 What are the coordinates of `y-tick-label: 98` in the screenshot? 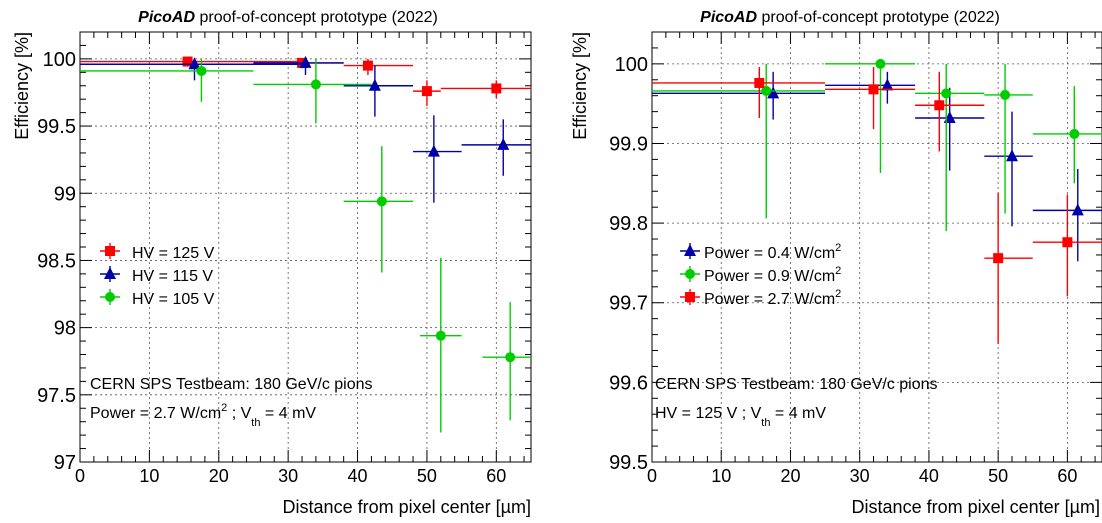 It's located at (65, 329).